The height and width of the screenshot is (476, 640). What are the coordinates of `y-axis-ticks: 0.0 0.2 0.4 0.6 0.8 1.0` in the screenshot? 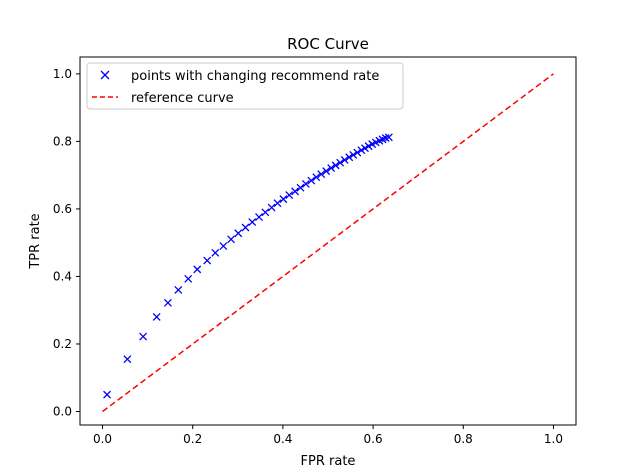 It's located at (66, 242).